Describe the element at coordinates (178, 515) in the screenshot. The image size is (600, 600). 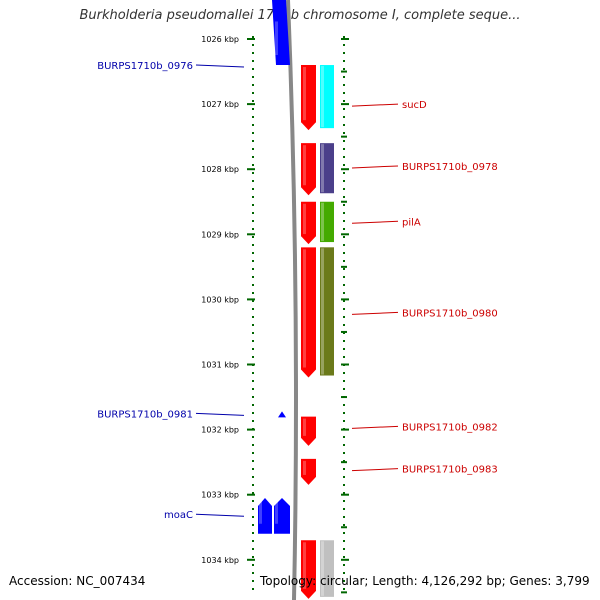
I see `gene-label: moaC` at that location.